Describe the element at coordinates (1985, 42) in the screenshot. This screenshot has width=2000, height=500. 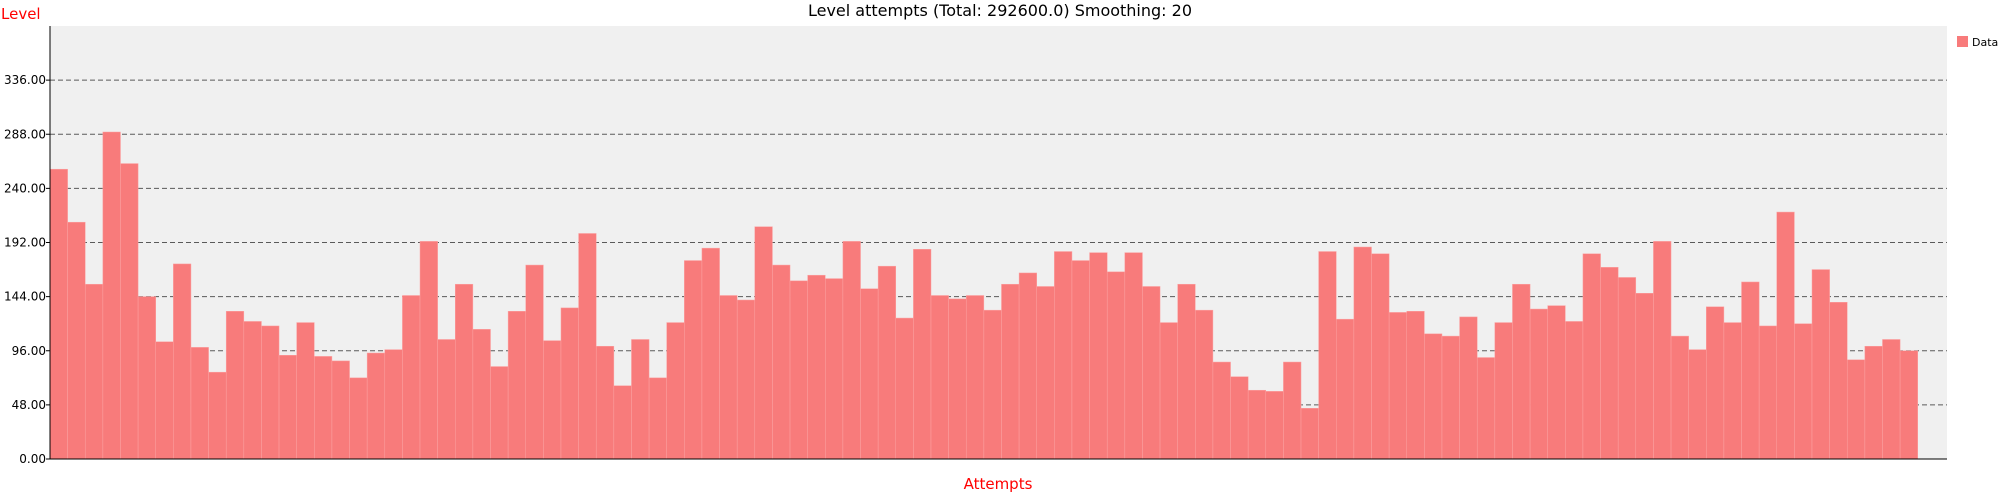
I see `legend-label: Data` at that location.